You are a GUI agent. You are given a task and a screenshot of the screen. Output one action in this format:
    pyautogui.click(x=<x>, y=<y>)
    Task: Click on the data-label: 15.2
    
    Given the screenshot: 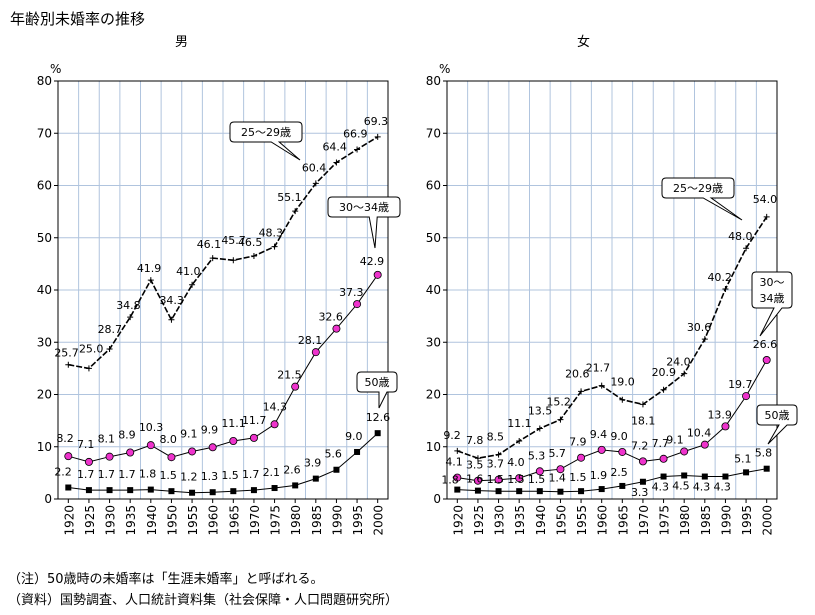 What is the action you would take?
    pyautogui.click(x=558, y=402)
    